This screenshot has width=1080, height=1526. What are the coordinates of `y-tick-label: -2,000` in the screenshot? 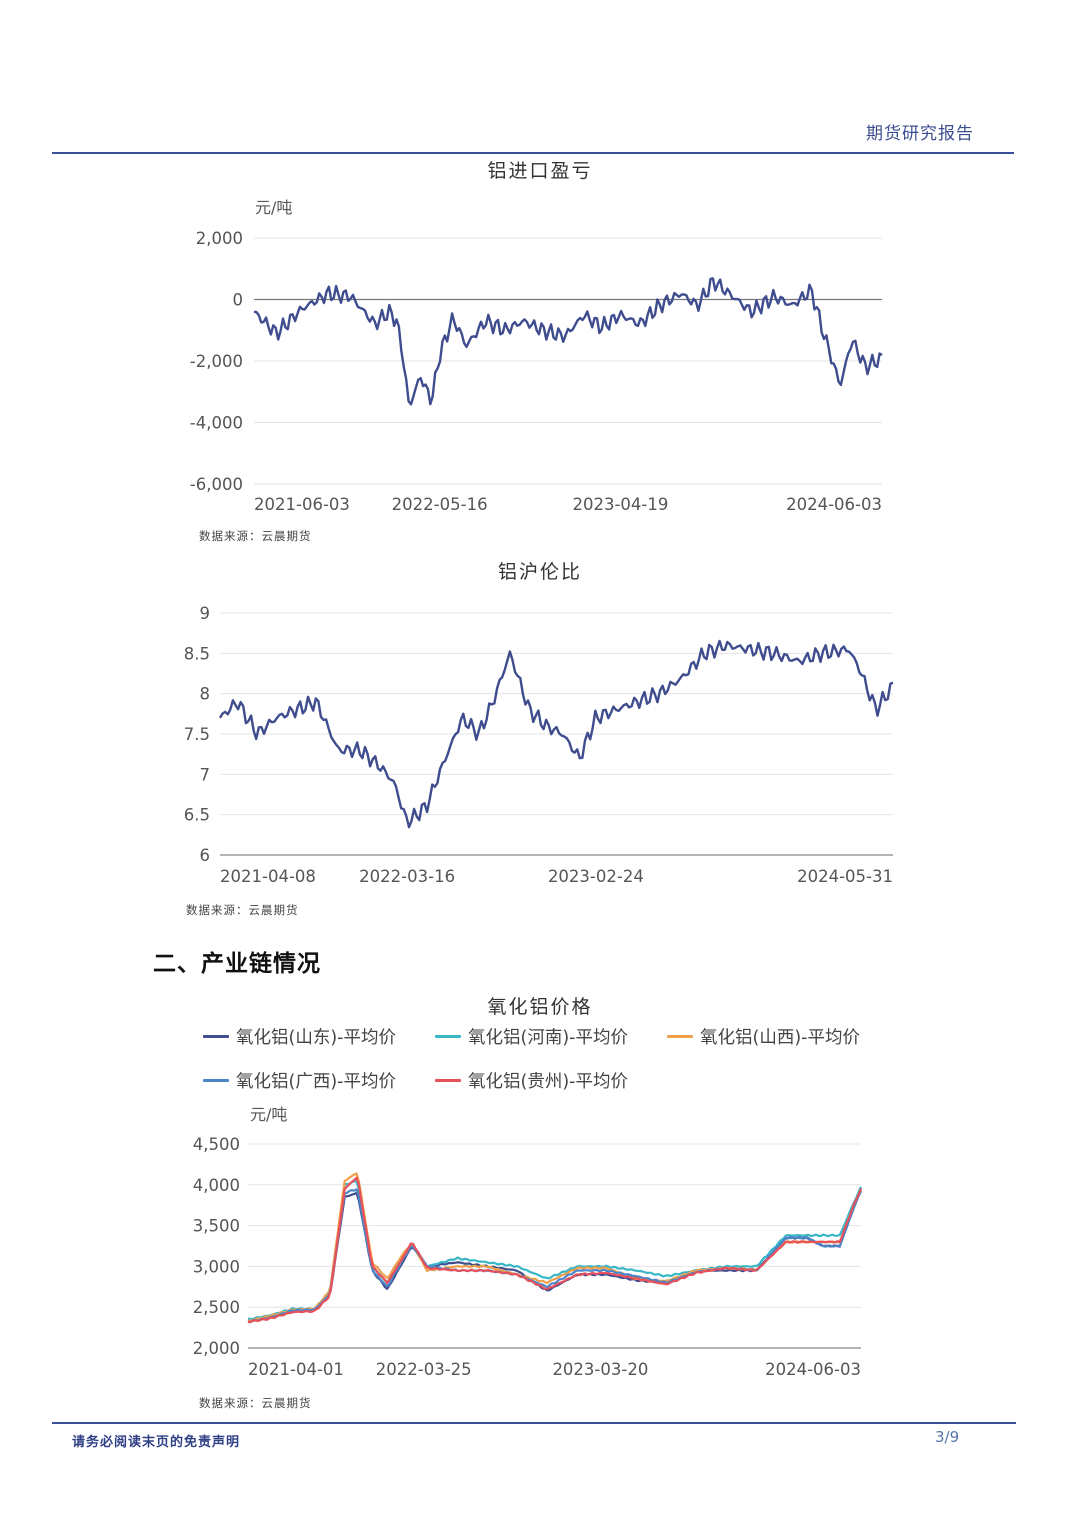 It's located at (216, 361).